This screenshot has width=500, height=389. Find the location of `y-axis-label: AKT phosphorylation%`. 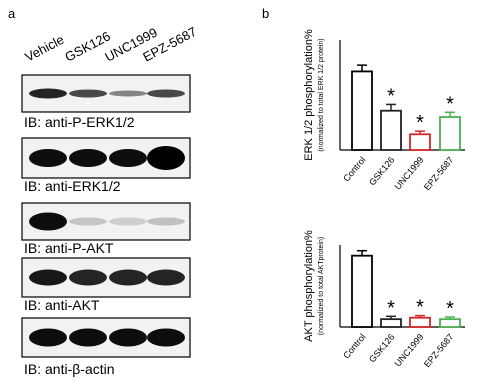

y-axis-label: AKT phosphorylation% is located at coordinates (309, 286).